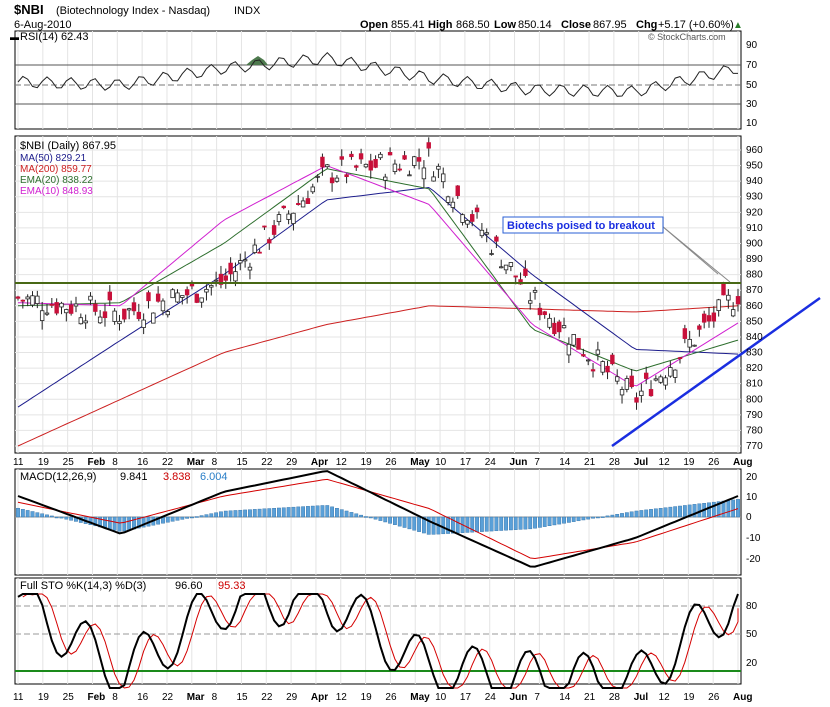 The height and width of the screenshot is (707, 830). I want to click on price-tick: 910, so click(754, 228).